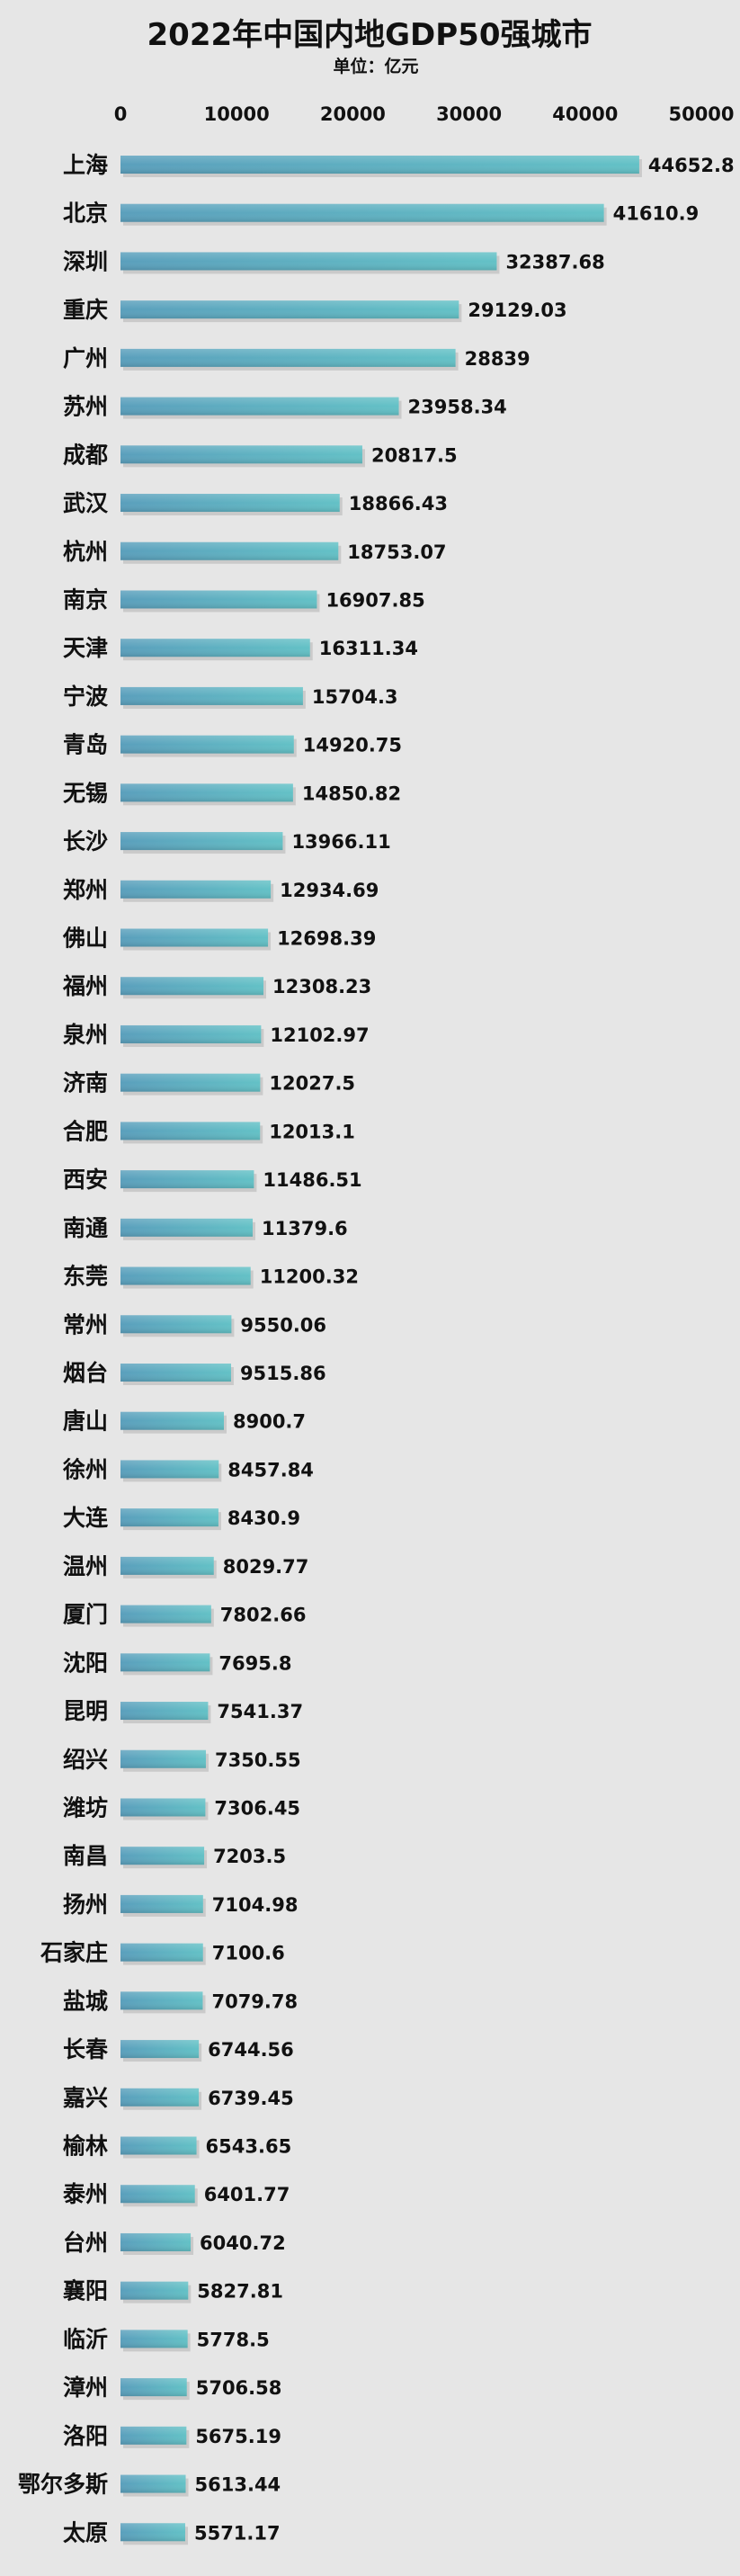 Image resolution: width=740 pixels, height=2576 pixels. Describe the element at coordinates (85, 1180) in the screenshot. I see `category-label: 西安` at that location.